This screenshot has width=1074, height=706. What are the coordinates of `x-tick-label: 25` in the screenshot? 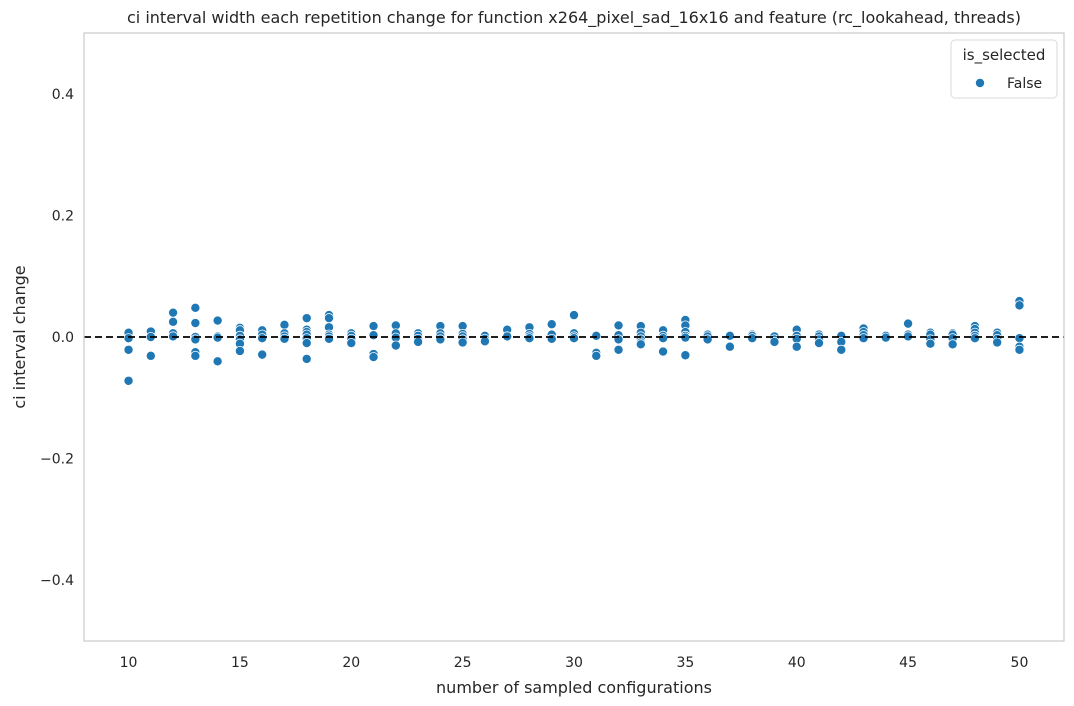 It's located at (463, 663).